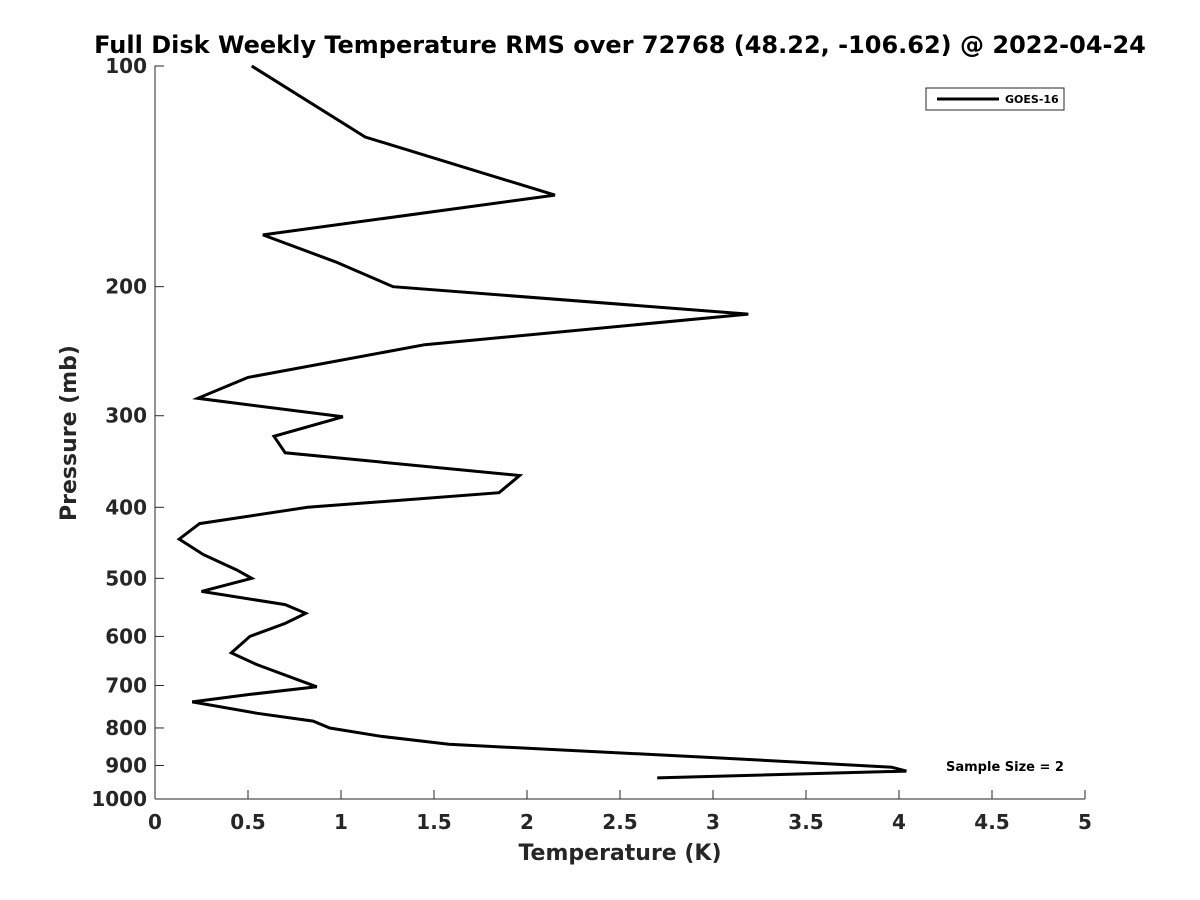  Describe the element at coordinates (119, 799) in the screenshot. I see `y-tick-label: 1000` at that location.